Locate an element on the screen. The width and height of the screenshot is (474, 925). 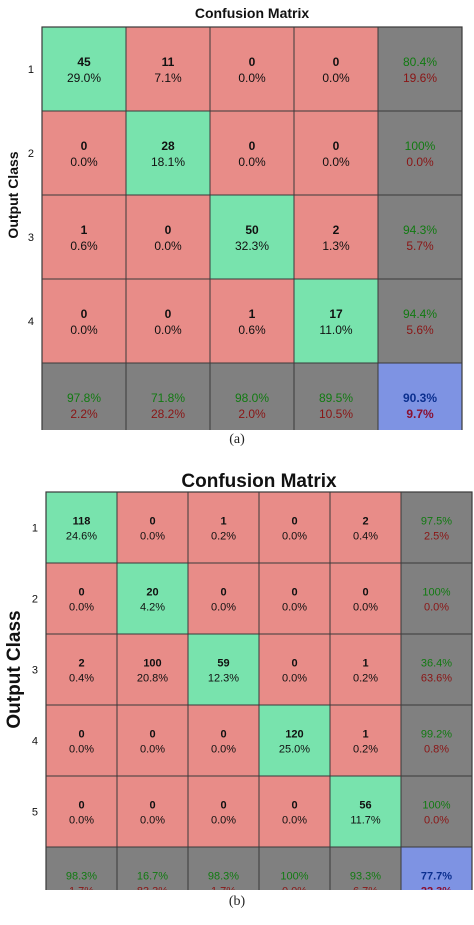
column-summary-cell-bottom-label: 1.7% is located at coordinates (81, 888).